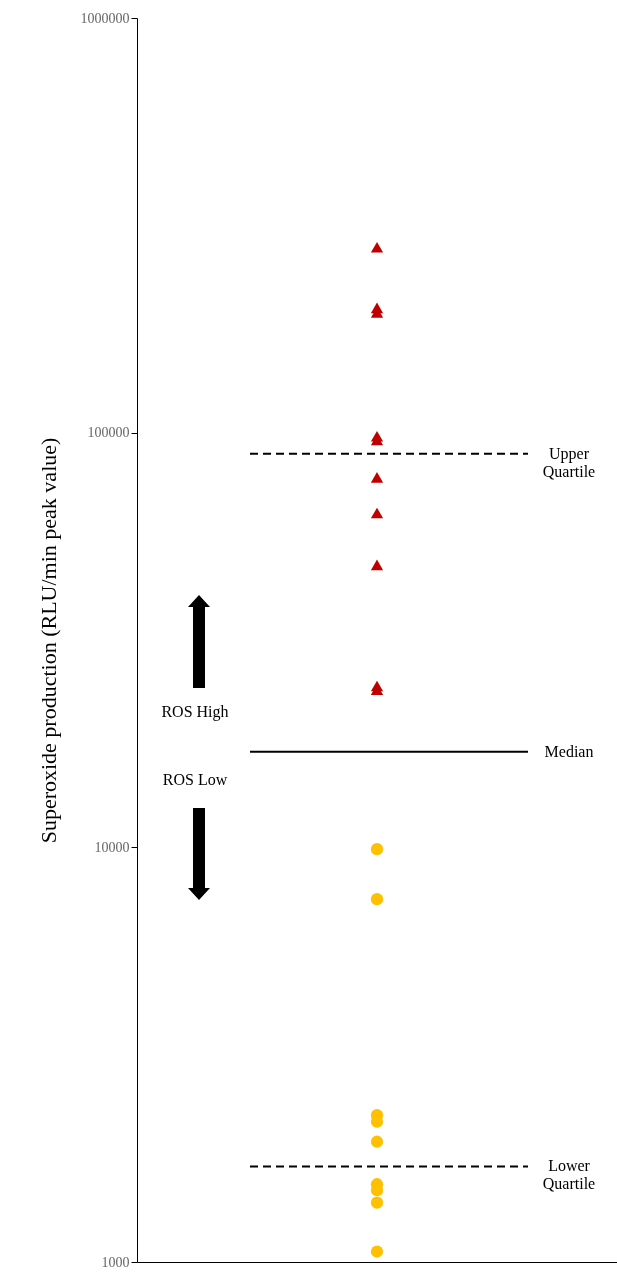  Describe the element at coordinates (105, 18) in the screenshot. I see `y-tick-label: 1000000` at that location.